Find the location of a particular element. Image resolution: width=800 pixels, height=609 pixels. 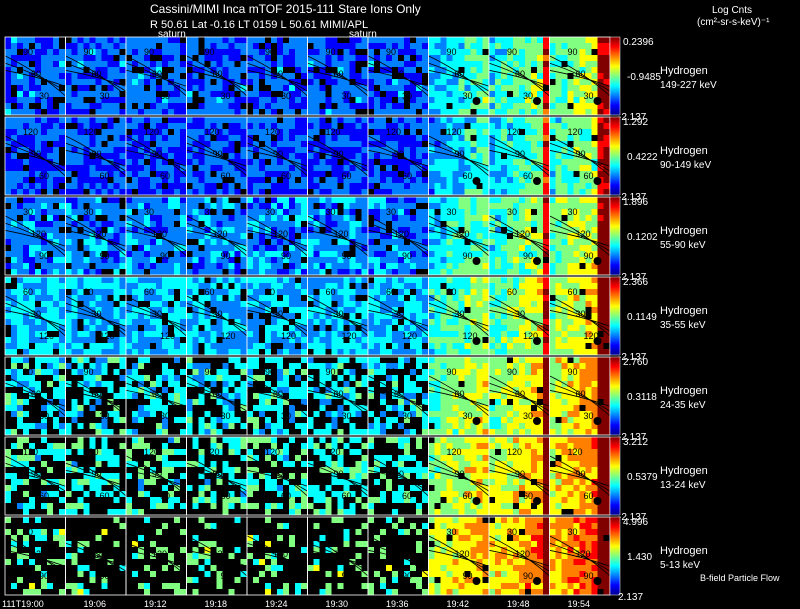

contour-label: 60 is located at coordinates (149, 292).